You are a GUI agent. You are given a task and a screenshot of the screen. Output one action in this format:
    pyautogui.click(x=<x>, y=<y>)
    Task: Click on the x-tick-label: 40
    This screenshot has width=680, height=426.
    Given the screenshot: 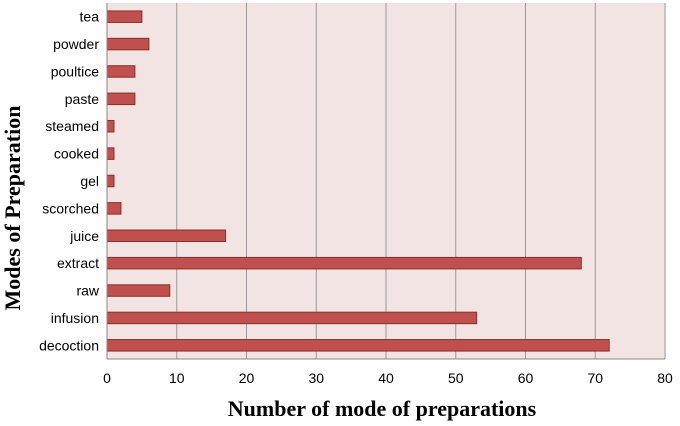 What is the action you would take?
    pyautogui.click(x=386, y=378)
    